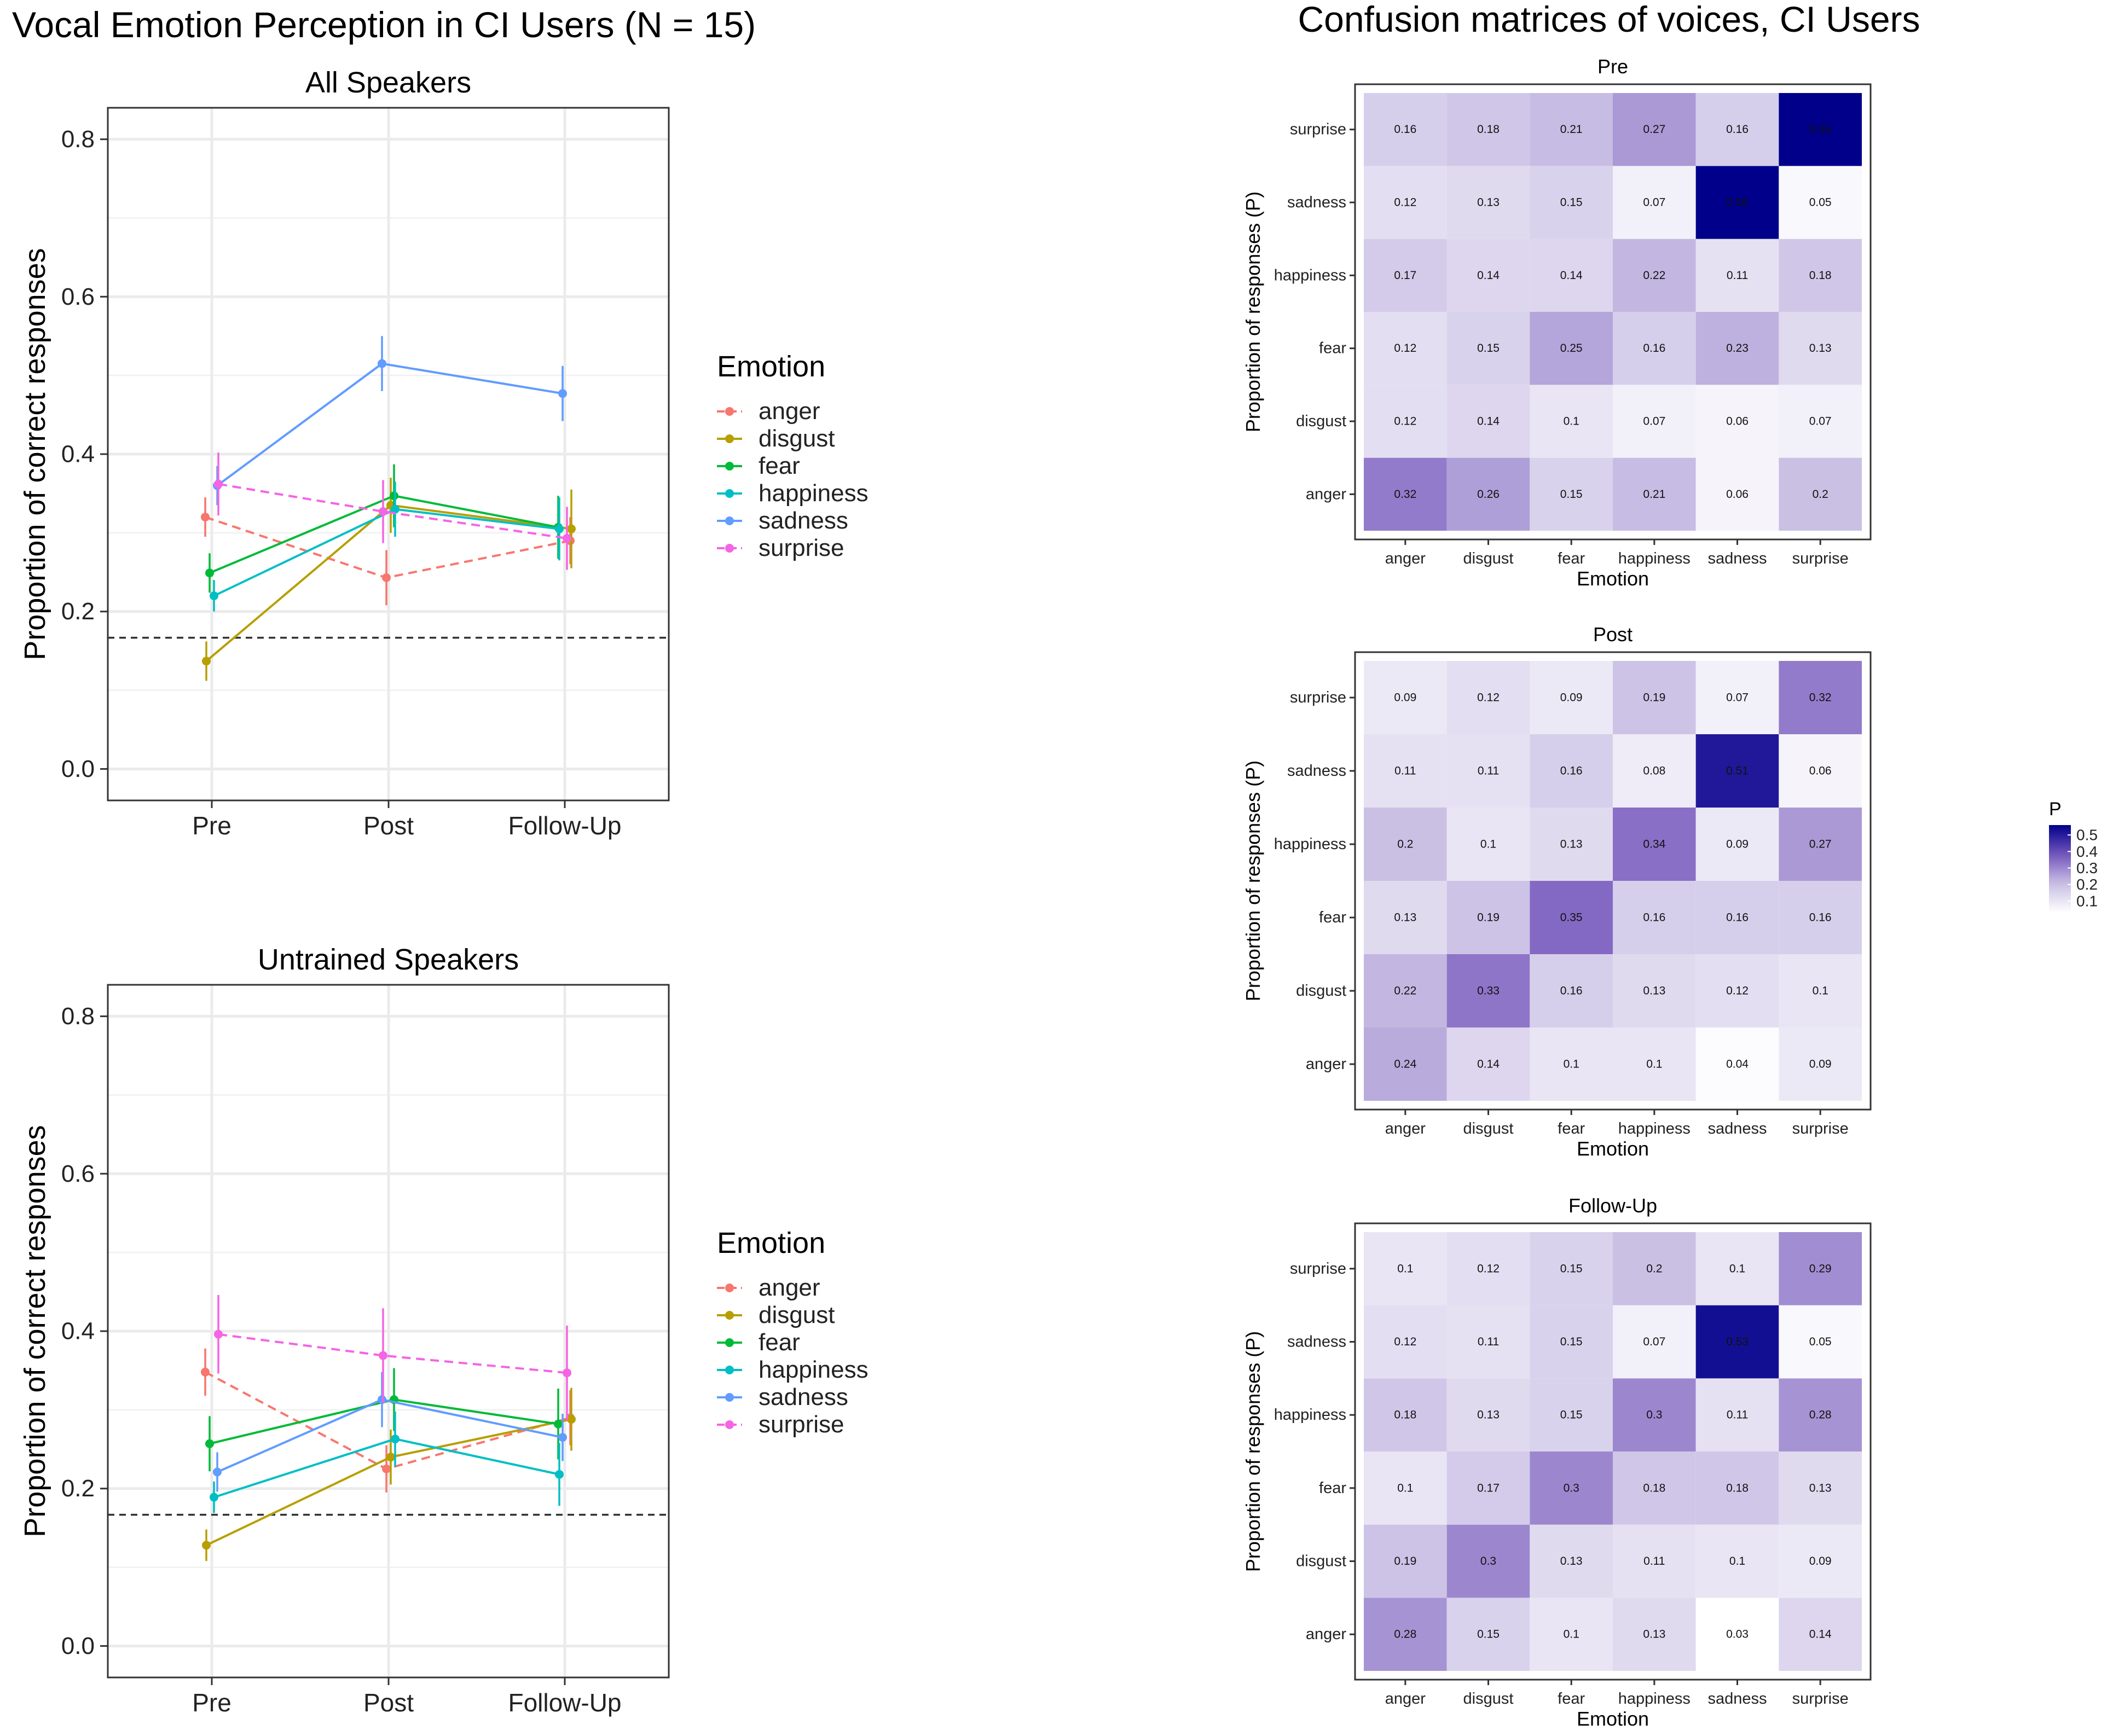  What do you see at coordinates (1654, 1268) in the screenshot?
I see `cell-label: 0.2` at bounding box center [1654, 1268].